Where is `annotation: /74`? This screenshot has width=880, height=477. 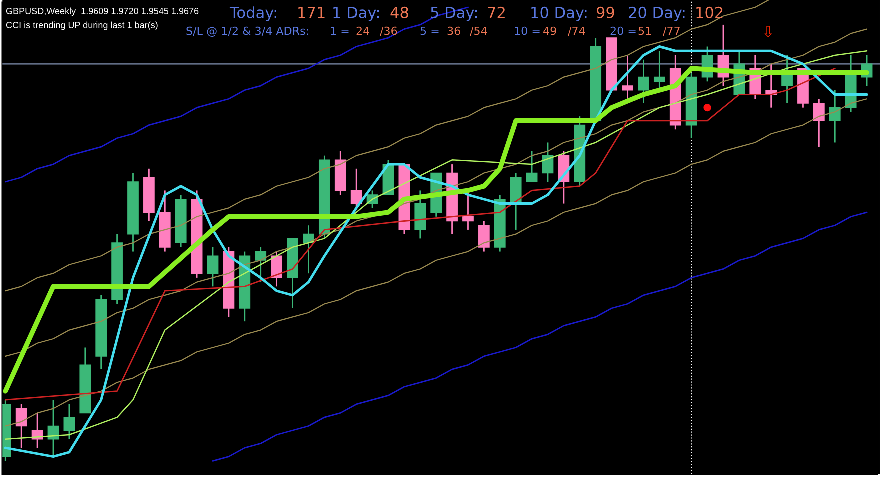
annotation: /74 is located at coordinates (577, 31).